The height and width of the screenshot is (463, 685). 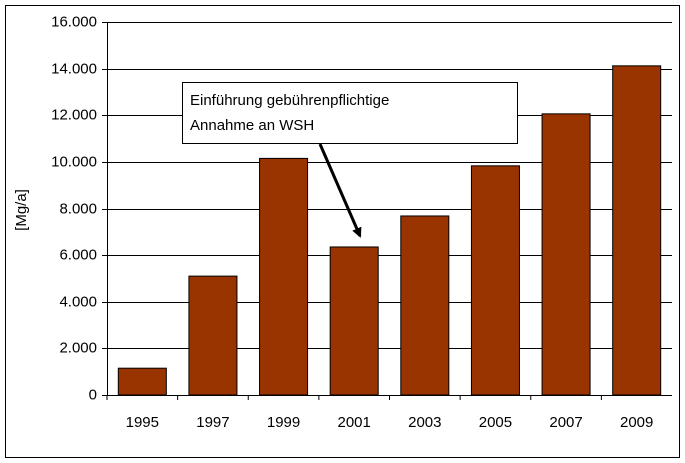 What do you see at coordinates (74, 161) in the screenshot?
I see `y-tick-label: 10.000` at bounding box center [74, 161].